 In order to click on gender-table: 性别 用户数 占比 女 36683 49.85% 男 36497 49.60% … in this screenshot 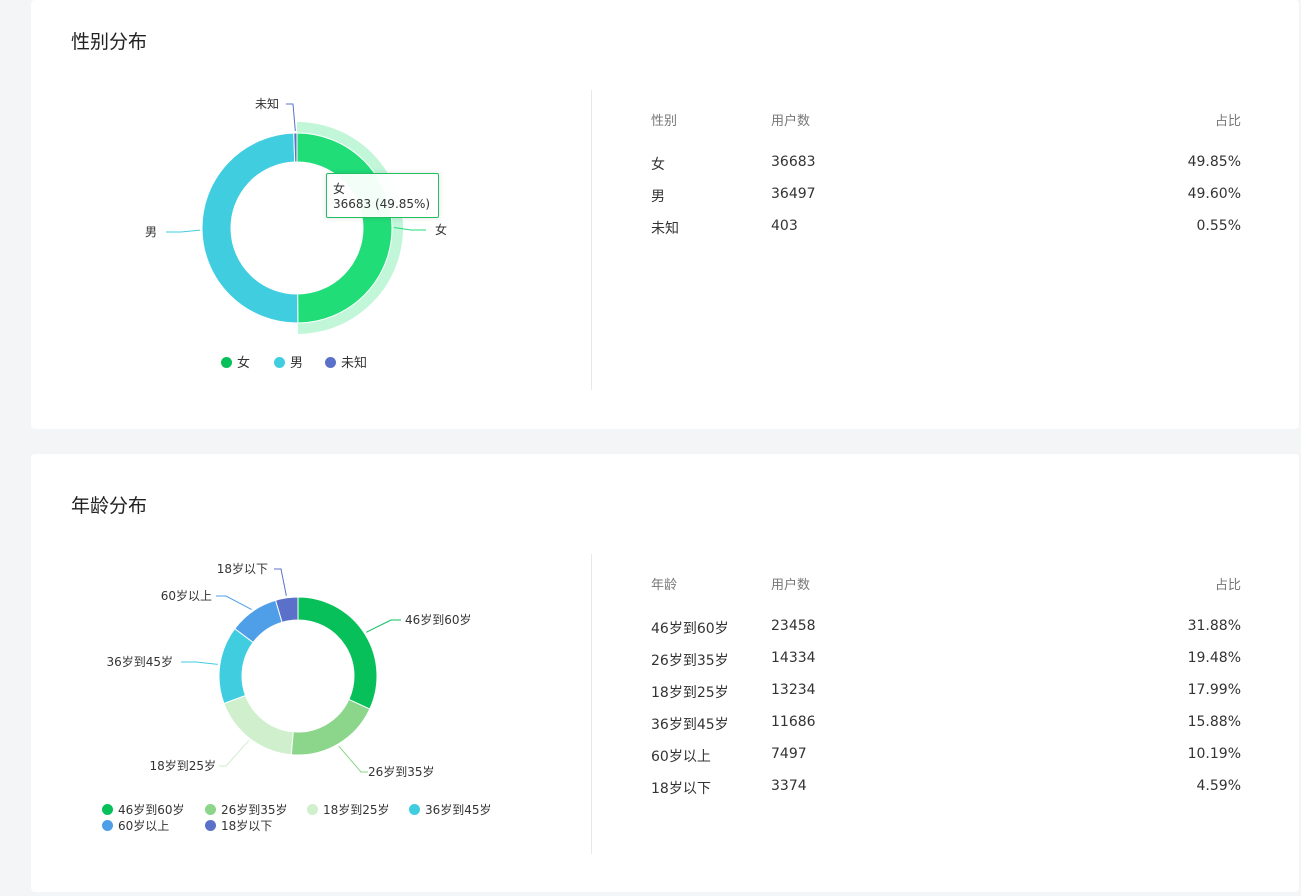, I will do `click(946, 180)`.